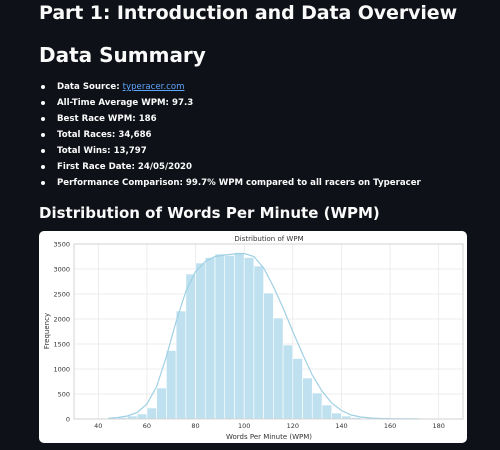  Describe the element at coordinates (61, 370) in the screenshot. I see `y-tick-label: 1000` at that location.